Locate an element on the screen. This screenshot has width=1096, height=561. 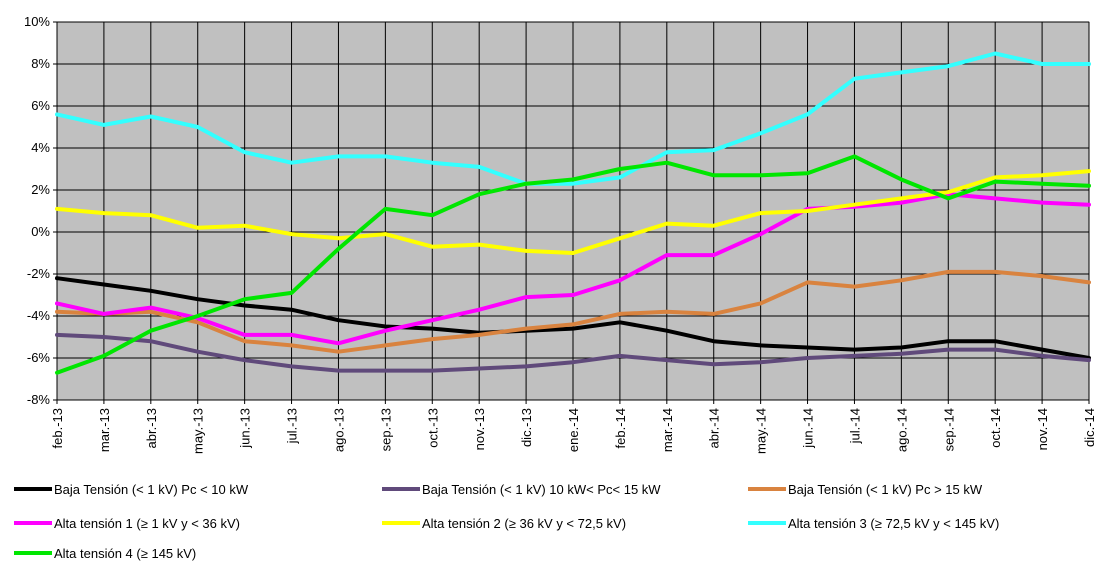
x-tick-label: ene.-14 is located at coordinates (573, 430).